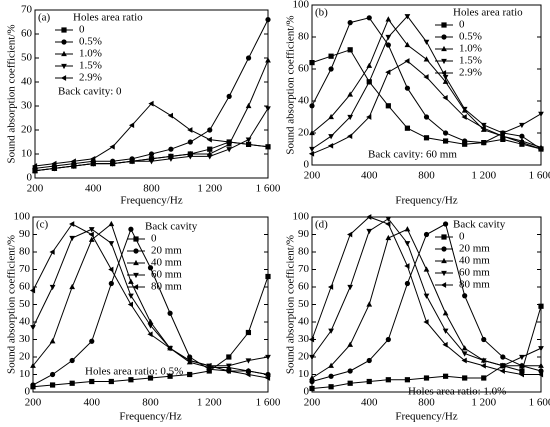 This screenshot has width=550, height=427. Describe the element at coordinates (82, 30) in the screenshot. I see `legend-label: 0` at that location.